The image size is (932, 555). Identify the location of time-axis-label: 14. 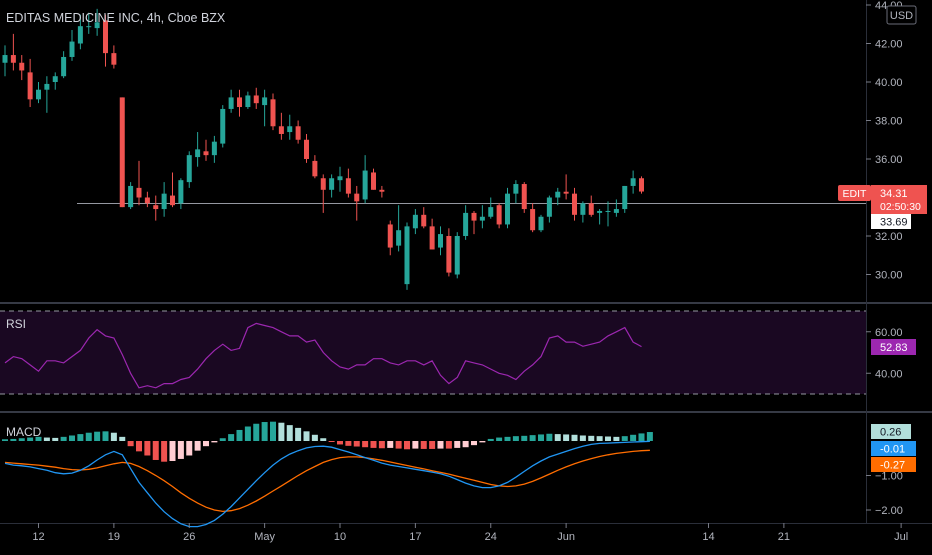
(708, 537).